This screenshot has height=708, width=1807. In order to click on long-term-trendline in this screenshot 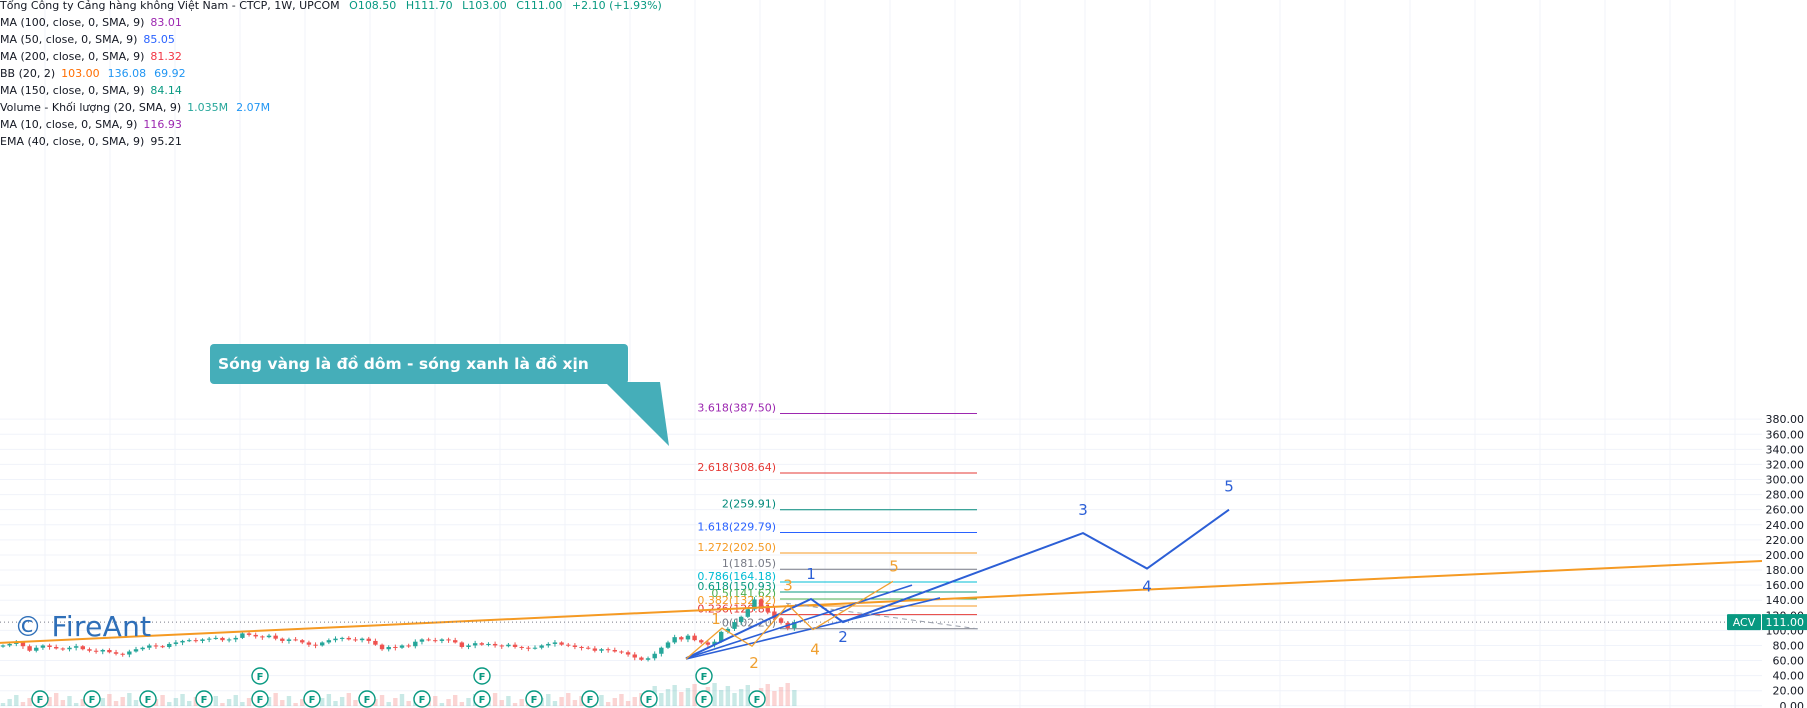, I will do `click(881, 601)`.